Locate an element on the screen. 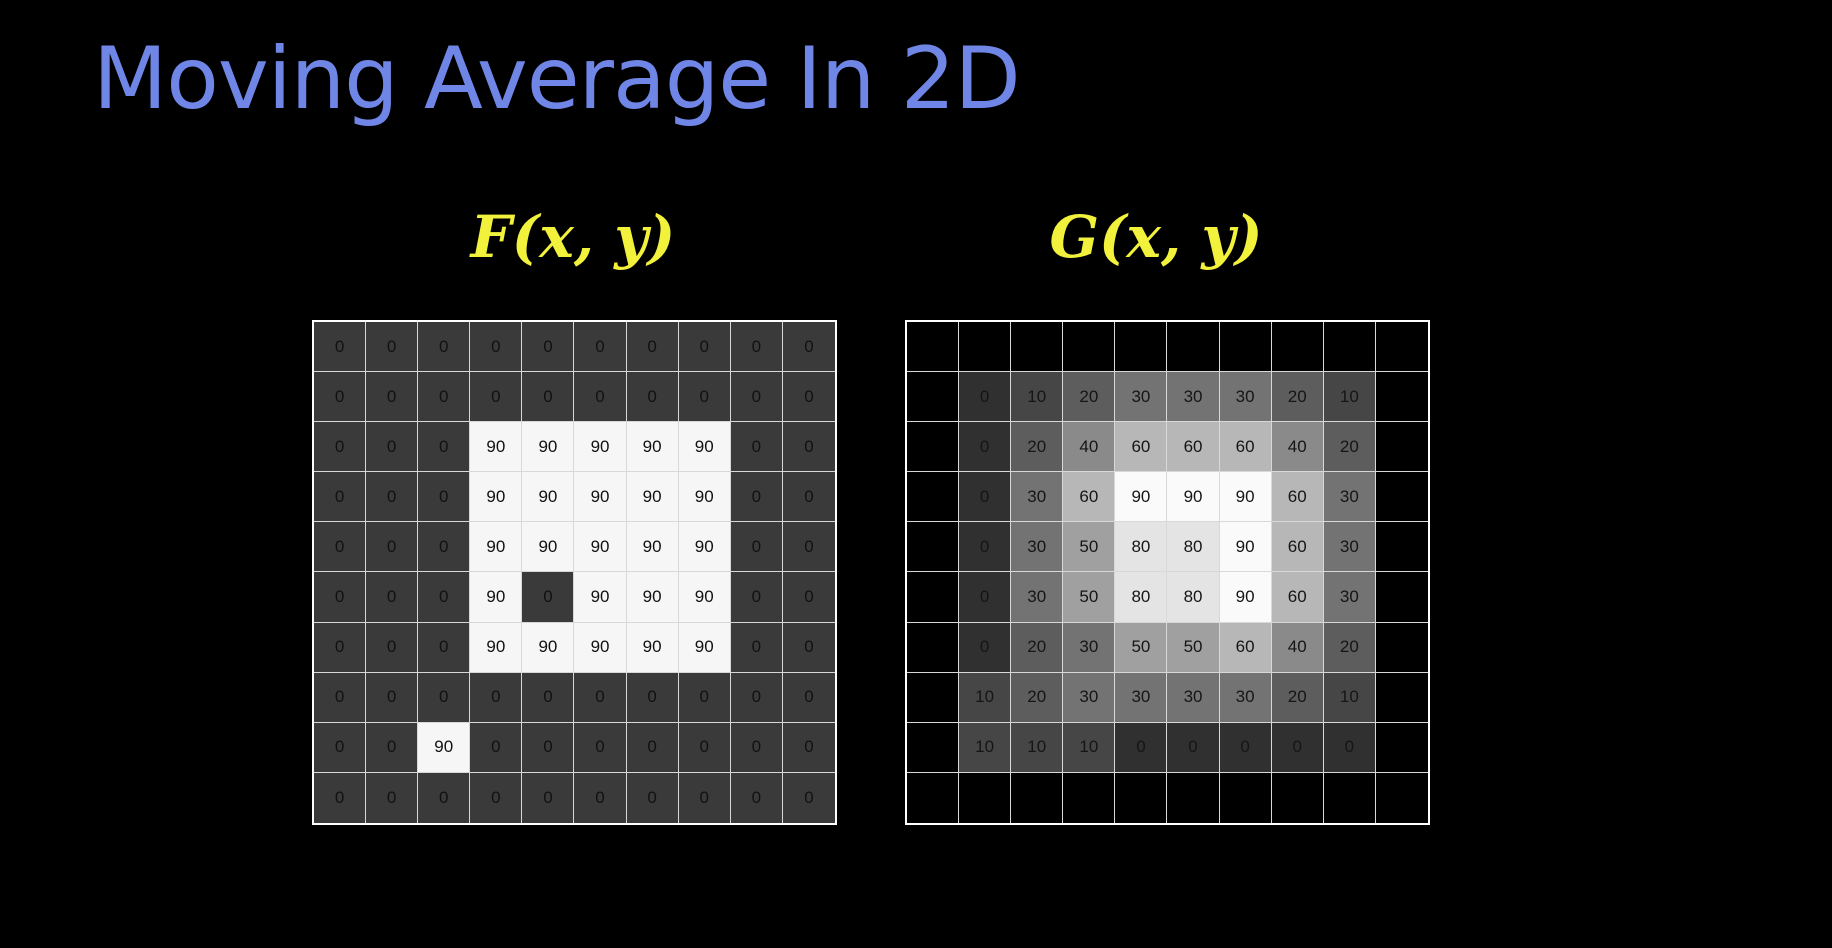 The image size is (1832, 948). input-grid-label: F(x, y) is located at coordinates (573, 237).